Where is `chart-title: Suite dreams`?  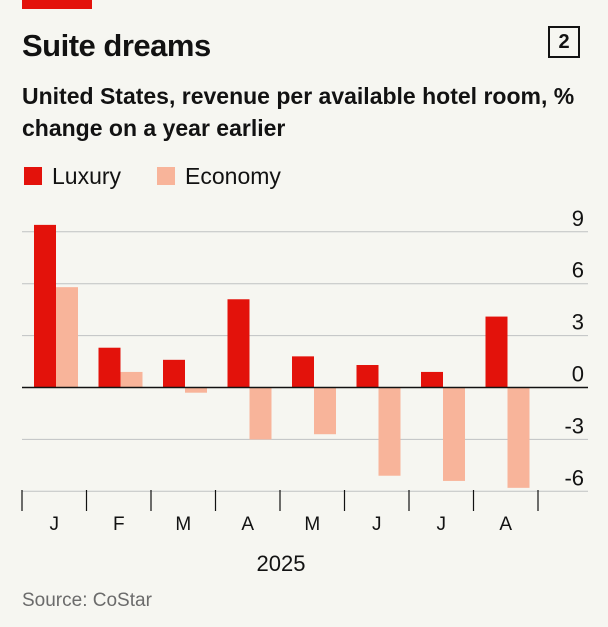
chart-title: Suite dreams is located at coordinates (116, 45).